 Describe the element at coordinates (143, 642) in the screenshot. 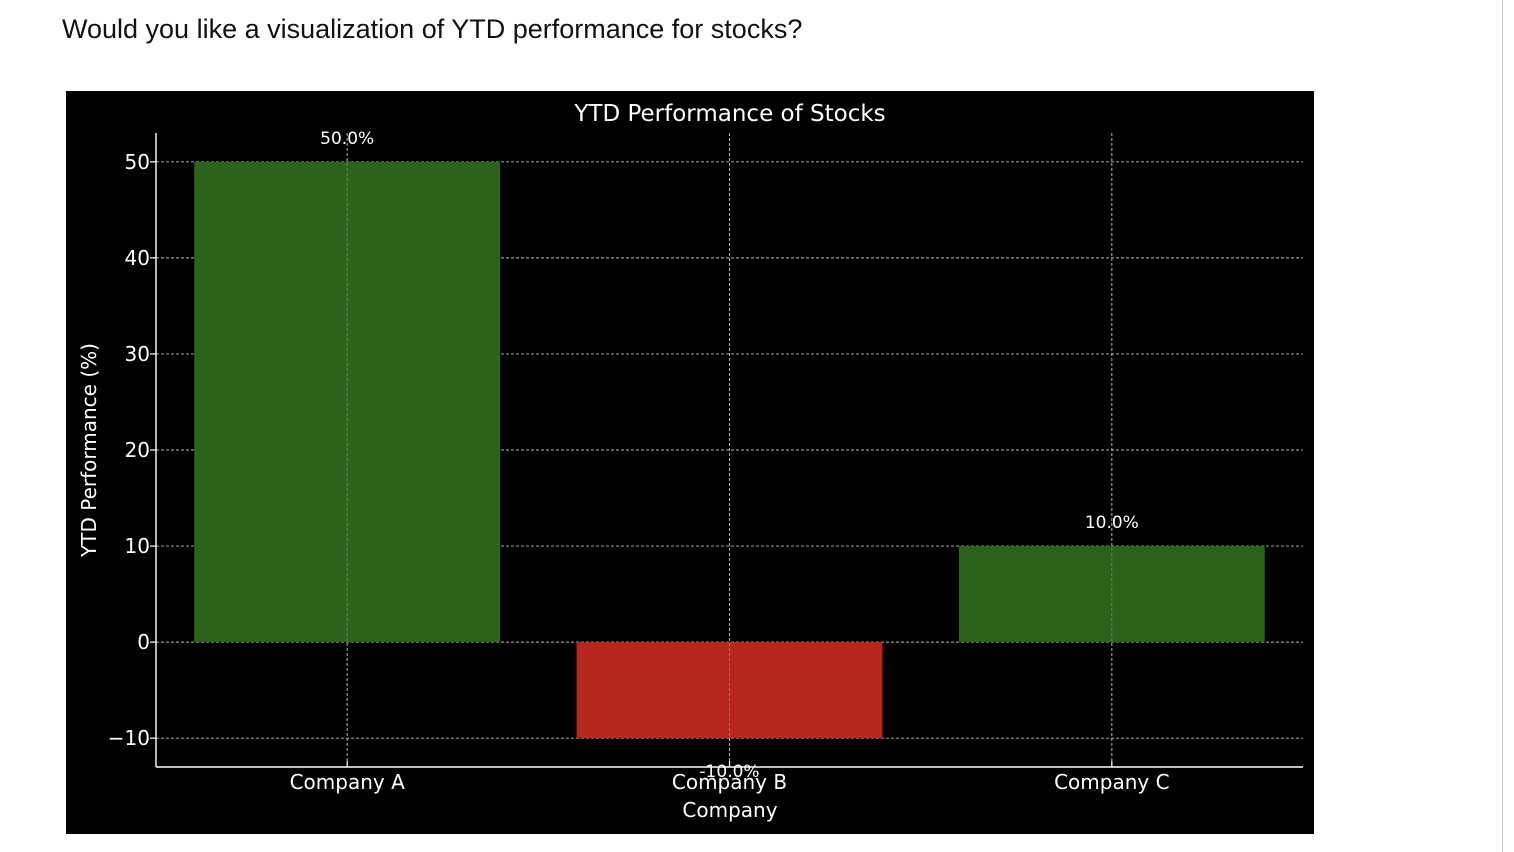

I see `y-tick-label: 0` at that location.